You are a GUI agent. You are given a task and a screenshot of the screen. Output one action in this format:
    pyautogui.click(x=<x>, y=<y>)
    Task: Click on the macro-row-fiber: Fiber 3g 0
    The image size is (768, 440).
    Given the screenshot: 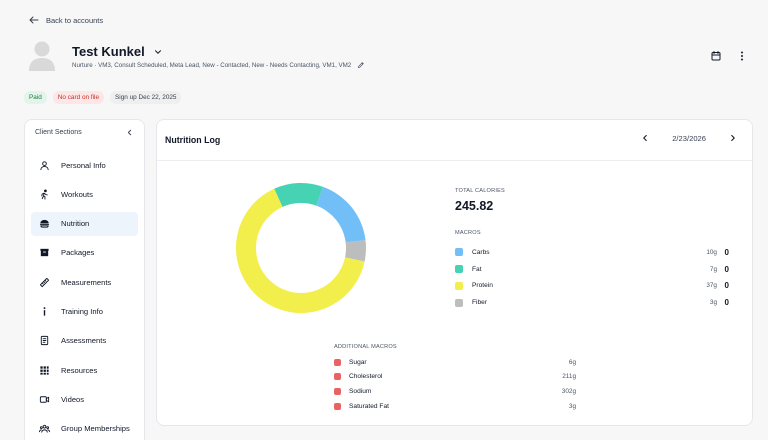 What is the action you would take?
    pyautogui.click(x=592, y=302)
    